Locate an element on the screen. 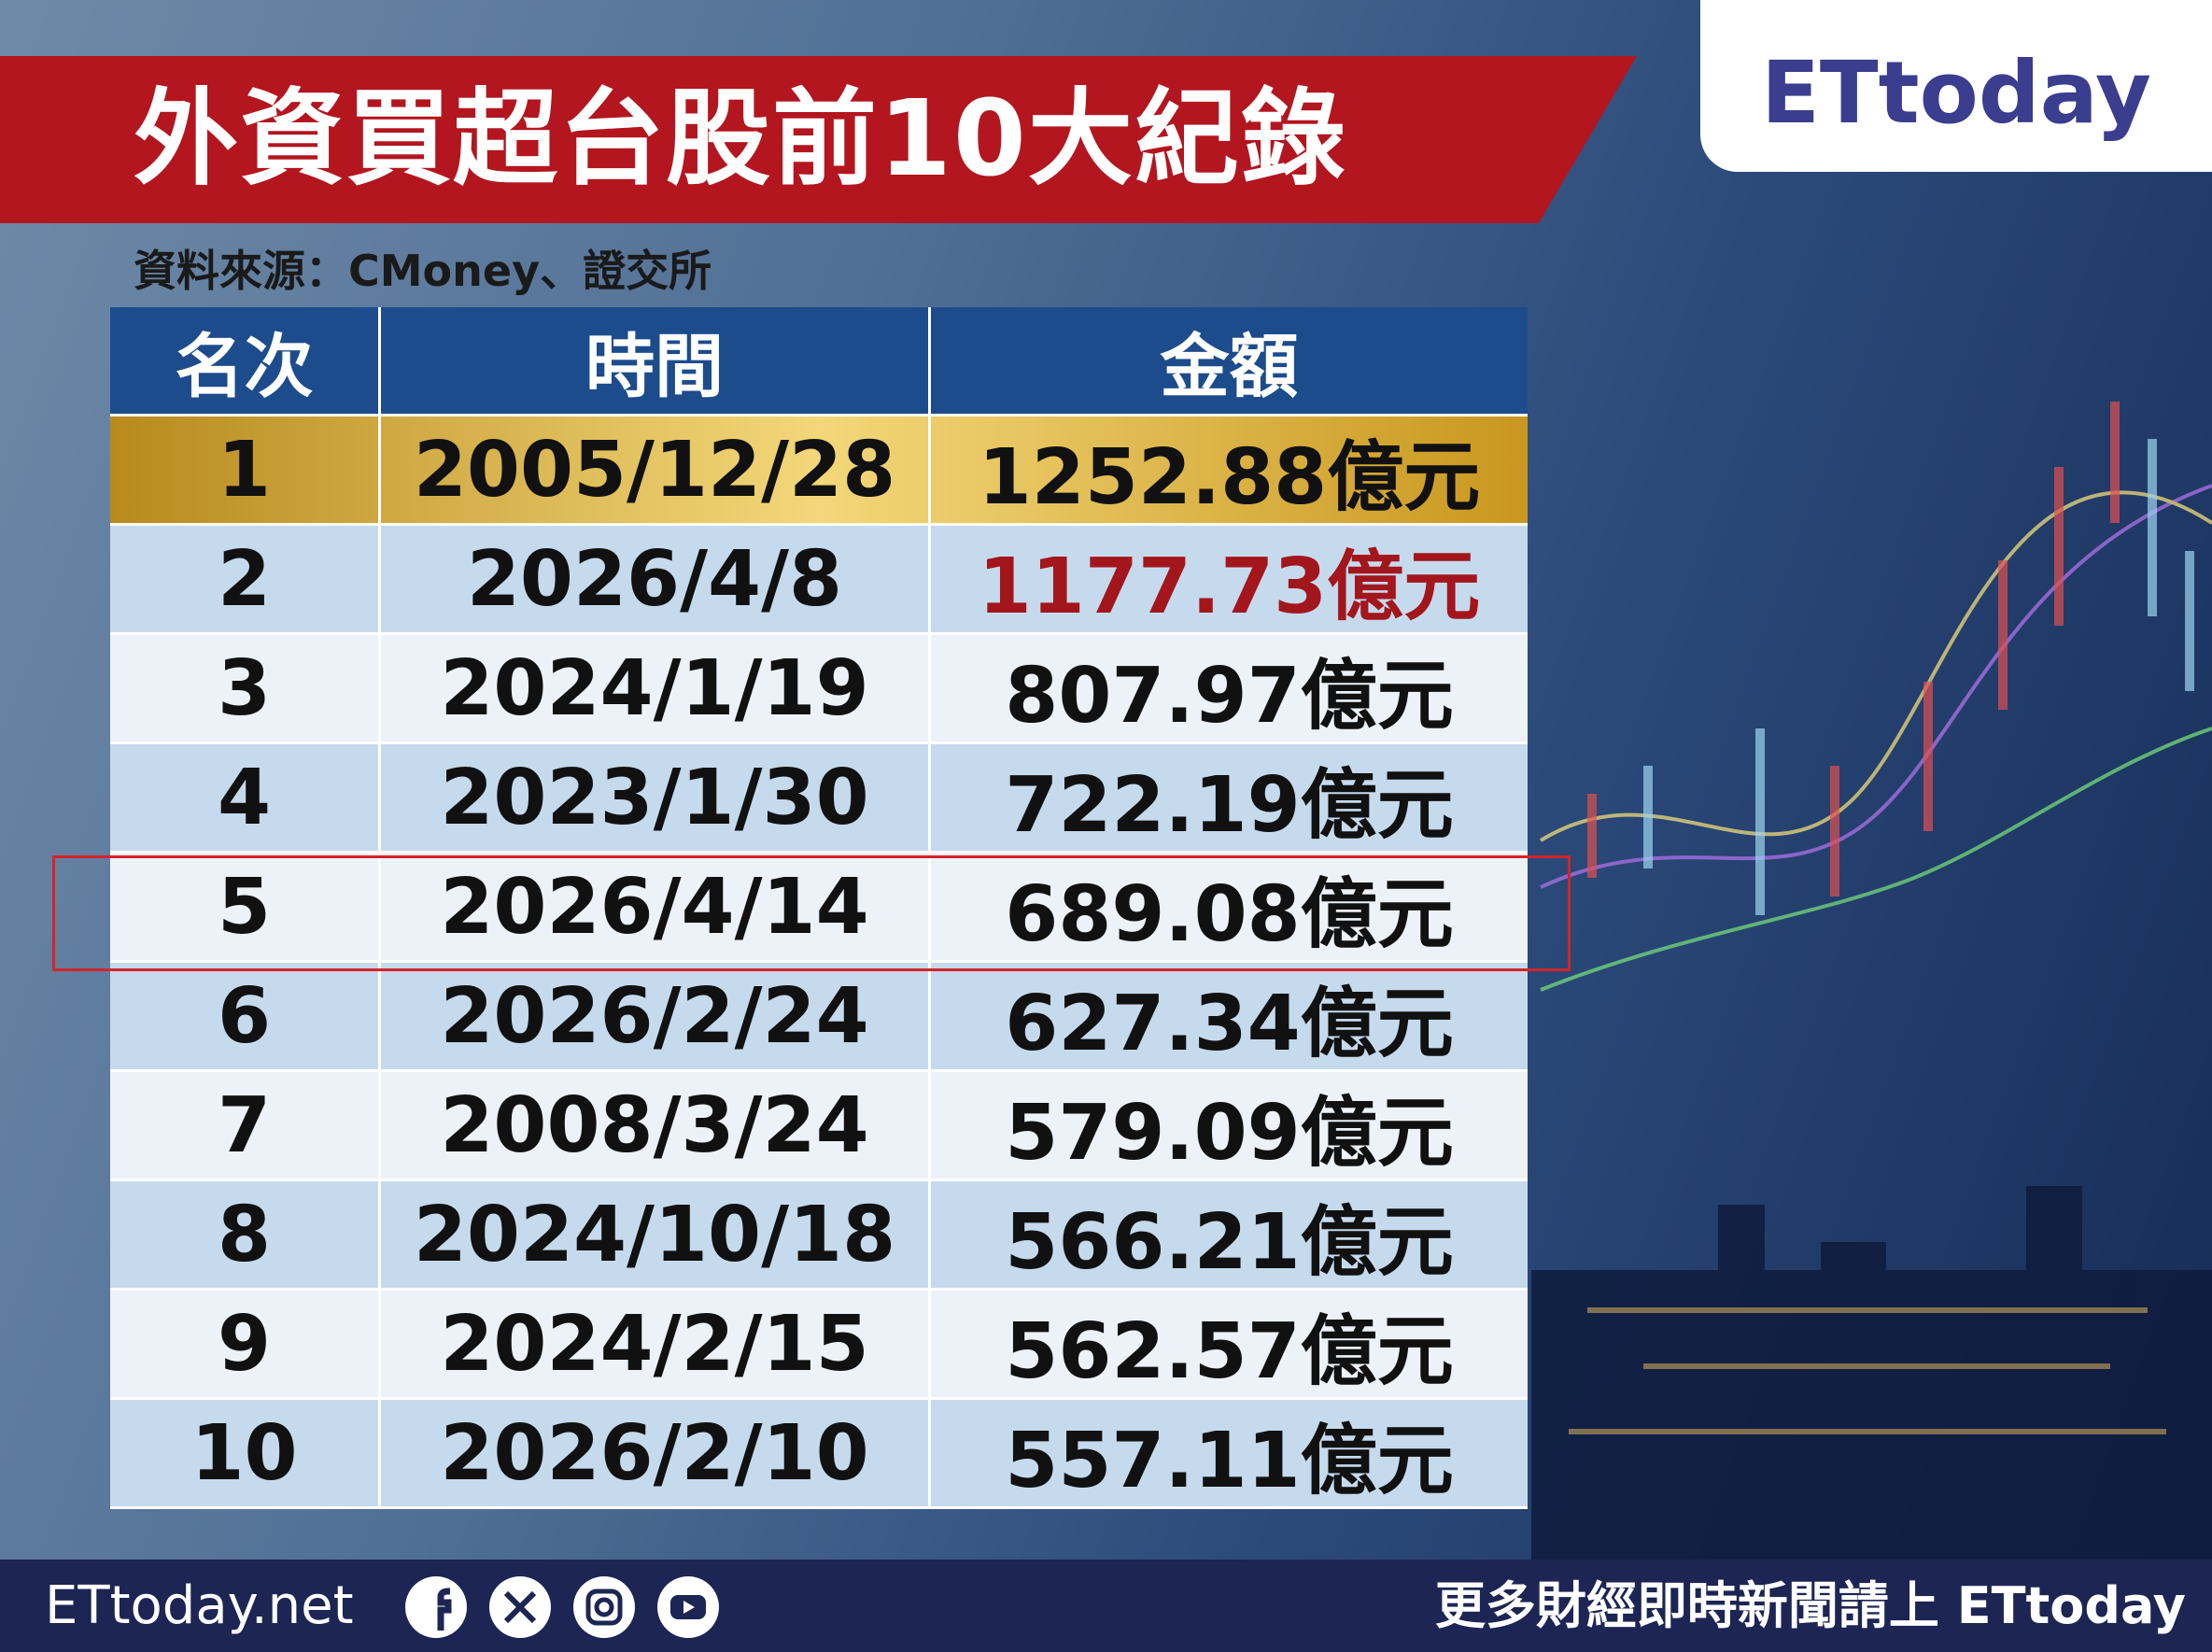 This screenshot has width=2212, height=1652. table-row: 2 2026/4/8 1177.73億元 is located at coordinates (819, 580).